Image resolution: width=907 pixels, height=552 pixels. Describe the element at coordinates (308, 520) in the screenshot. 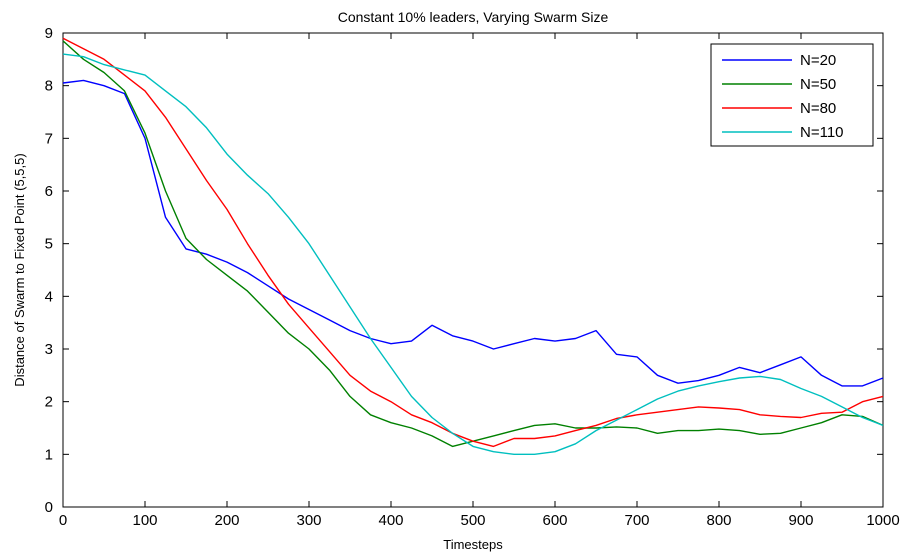

I see `x-tick-label: 300` at that location.